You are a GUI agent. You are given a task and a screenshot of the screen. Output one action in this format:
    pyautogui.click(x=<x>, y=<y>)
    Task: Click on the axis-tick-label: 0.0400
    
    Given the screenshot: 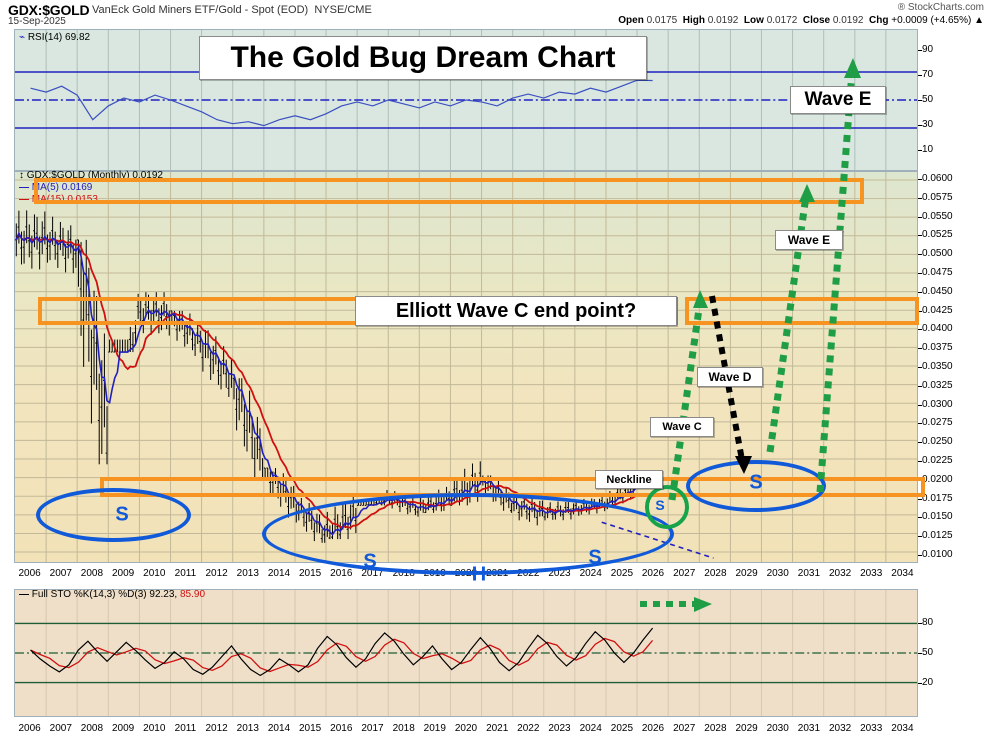 What is the action you would take?
    pyautogui.click(x=937, y=329)
    